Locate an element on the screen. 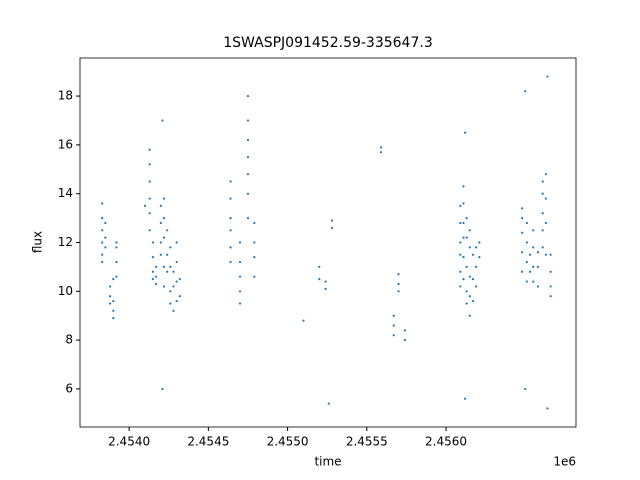 The width and height of the screenshot is (640, 480). y-tick-label: 12 is located at coordinates (65, 242).